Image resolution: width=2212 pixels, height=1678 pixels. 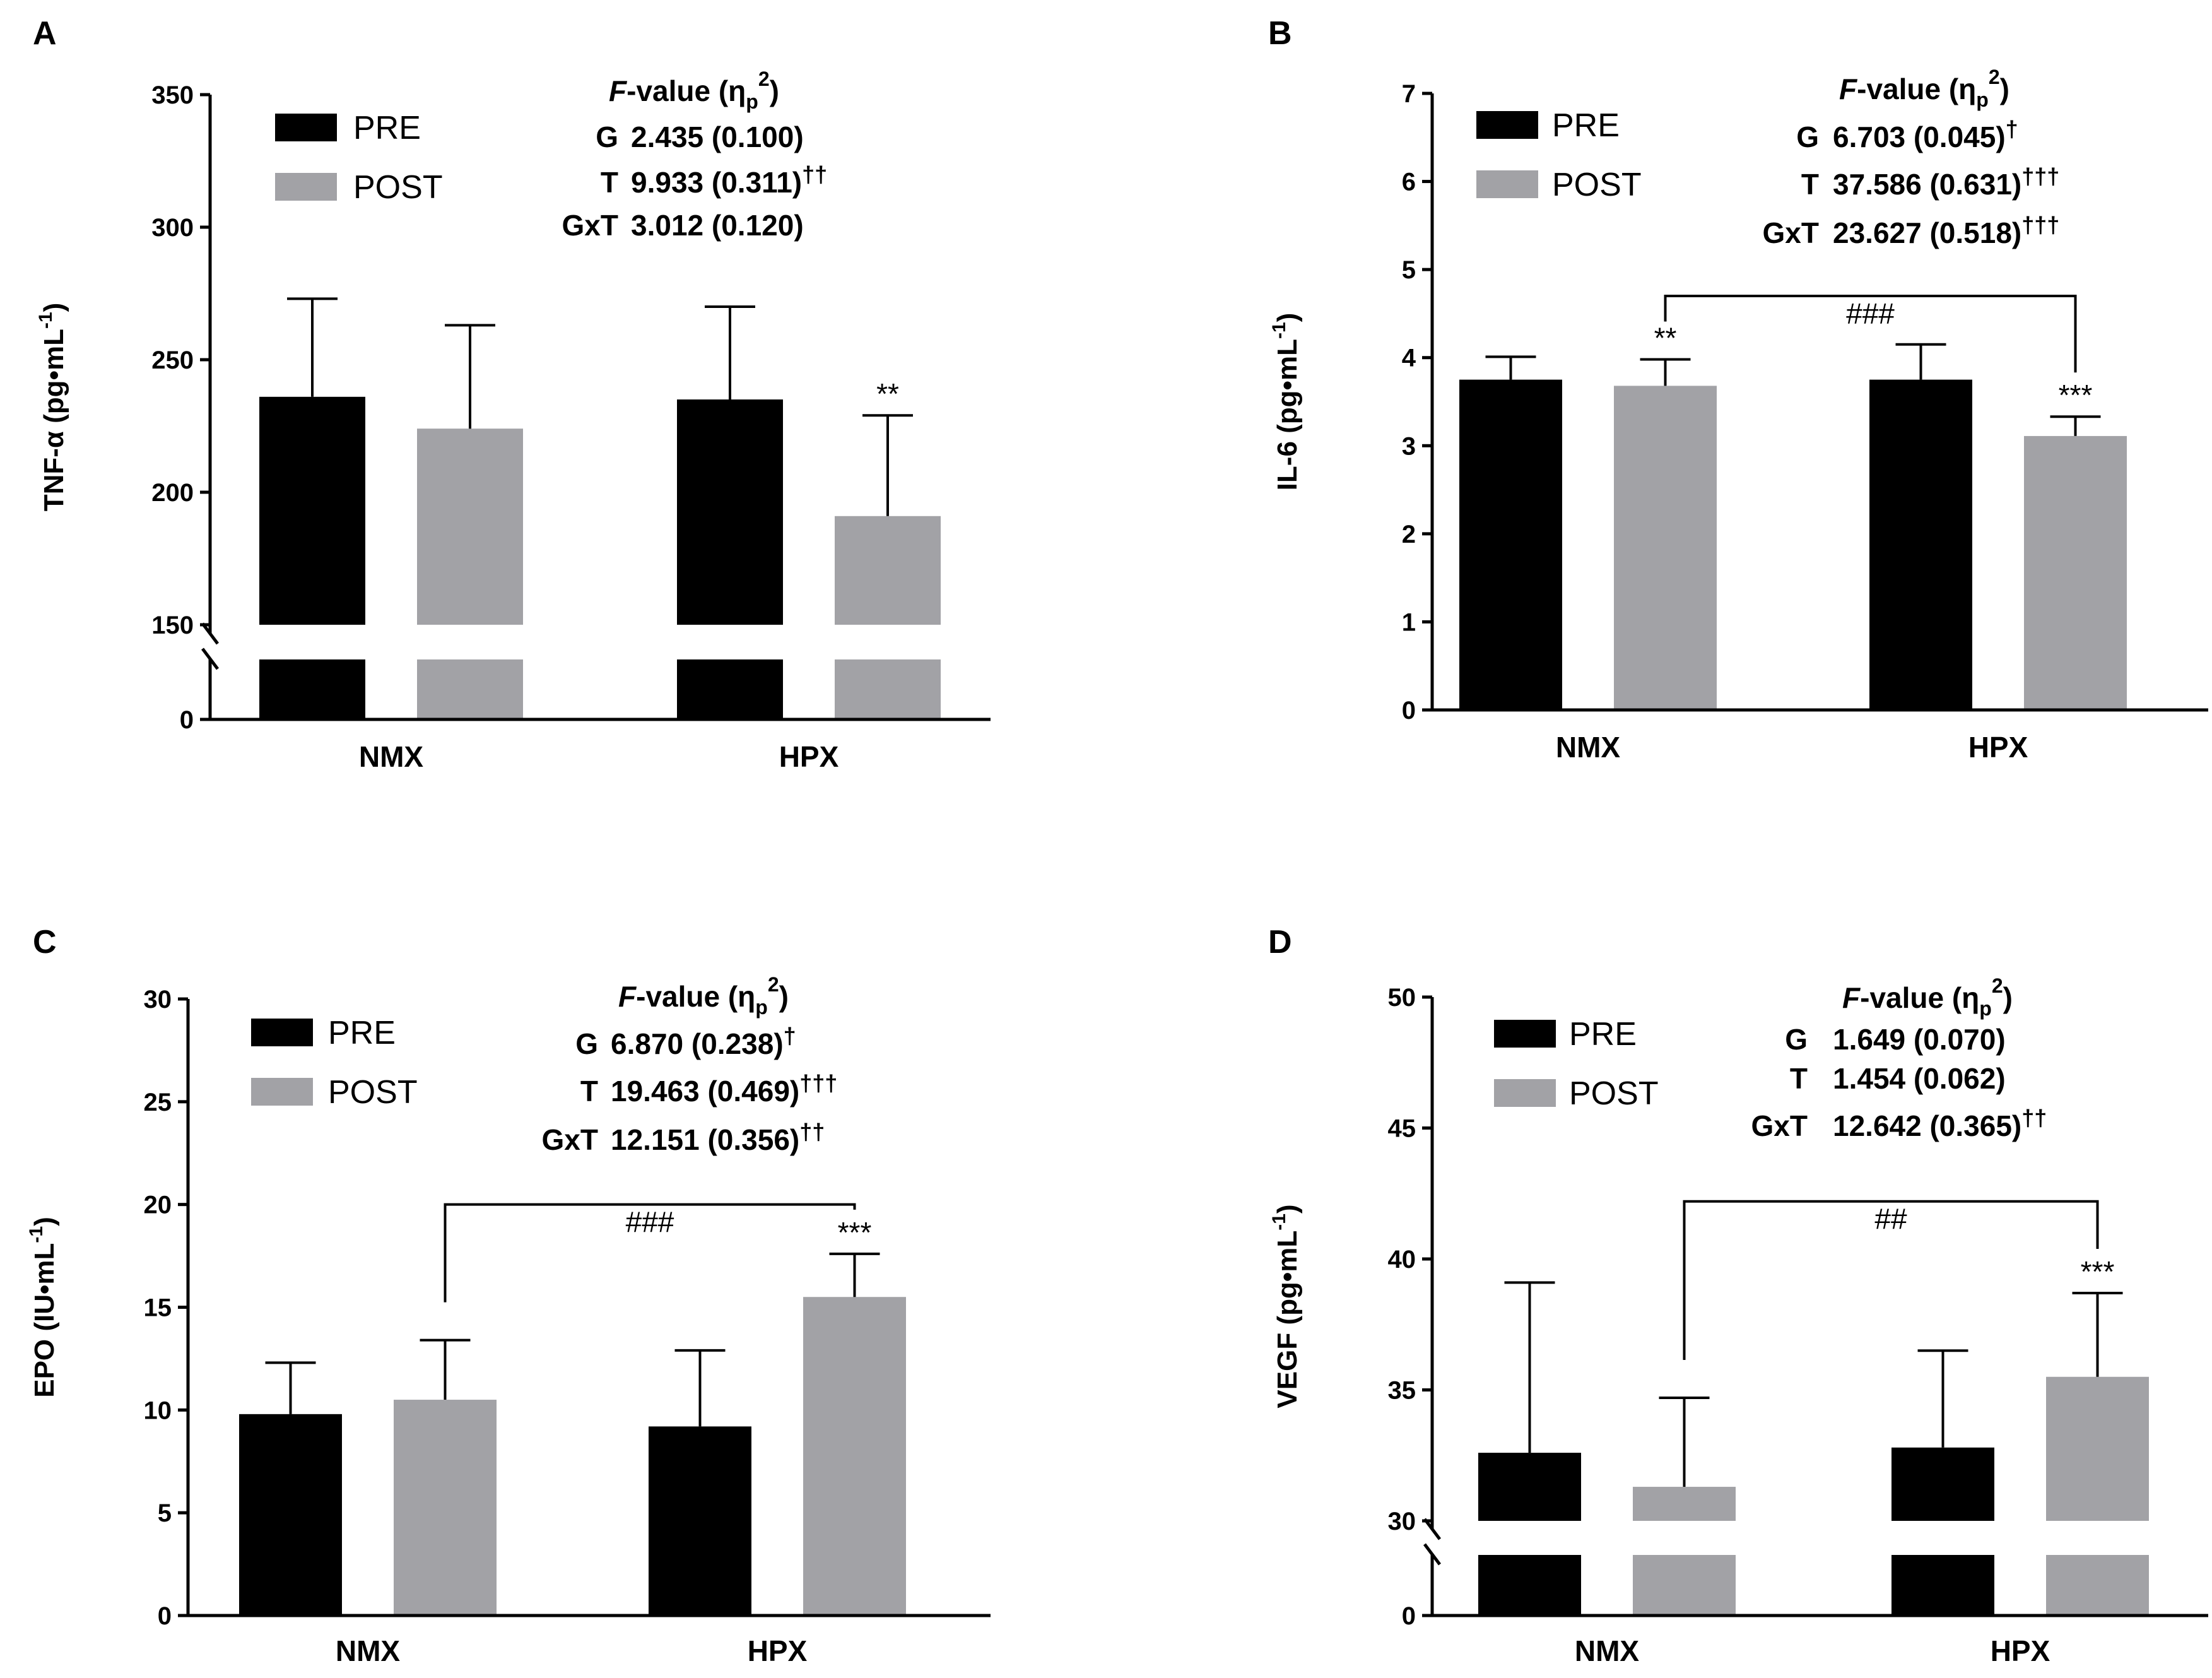 What do you see at coordinates (210, 646) in the screenshot?
I see `axis-break-mark` at bounding box center [210, 646].